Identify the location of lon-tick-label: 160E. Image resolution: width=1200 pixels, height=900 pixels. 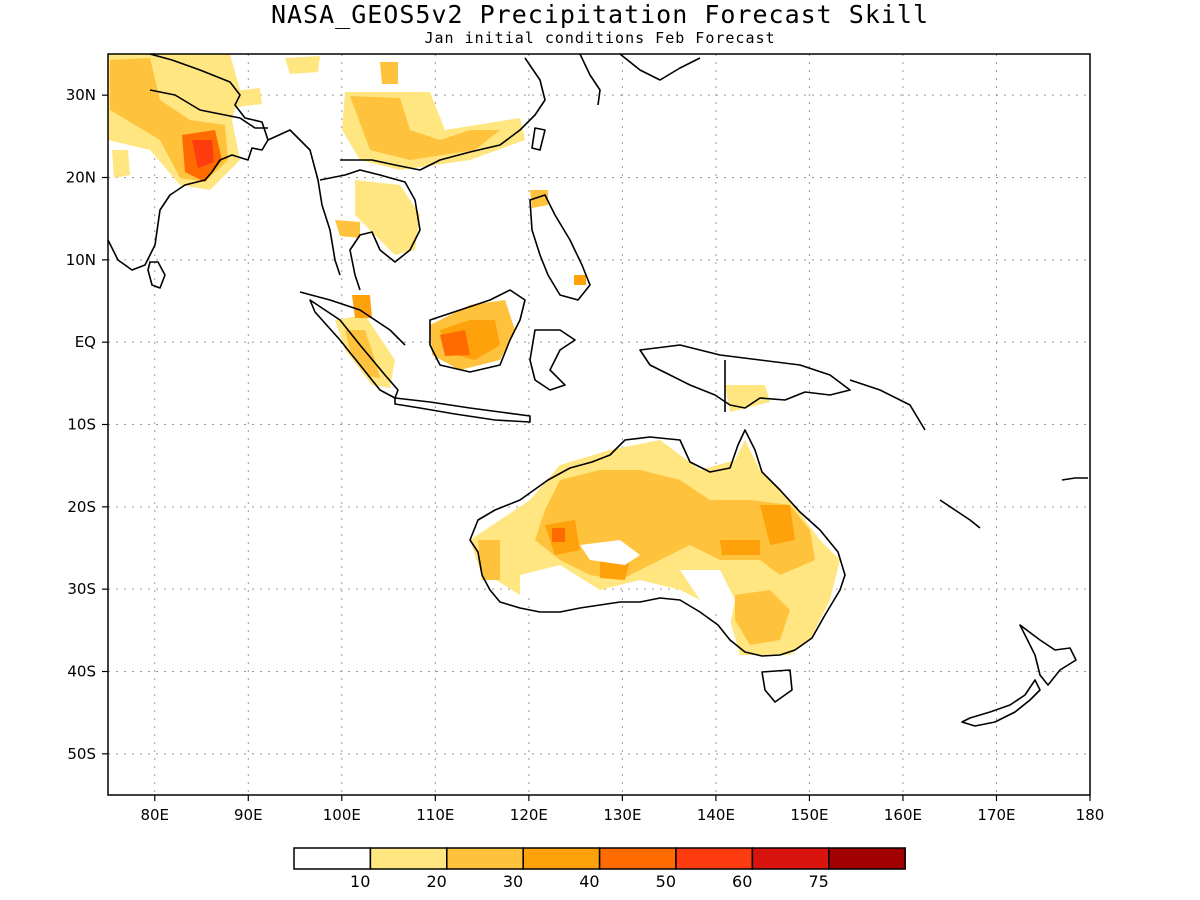
(903, 815).